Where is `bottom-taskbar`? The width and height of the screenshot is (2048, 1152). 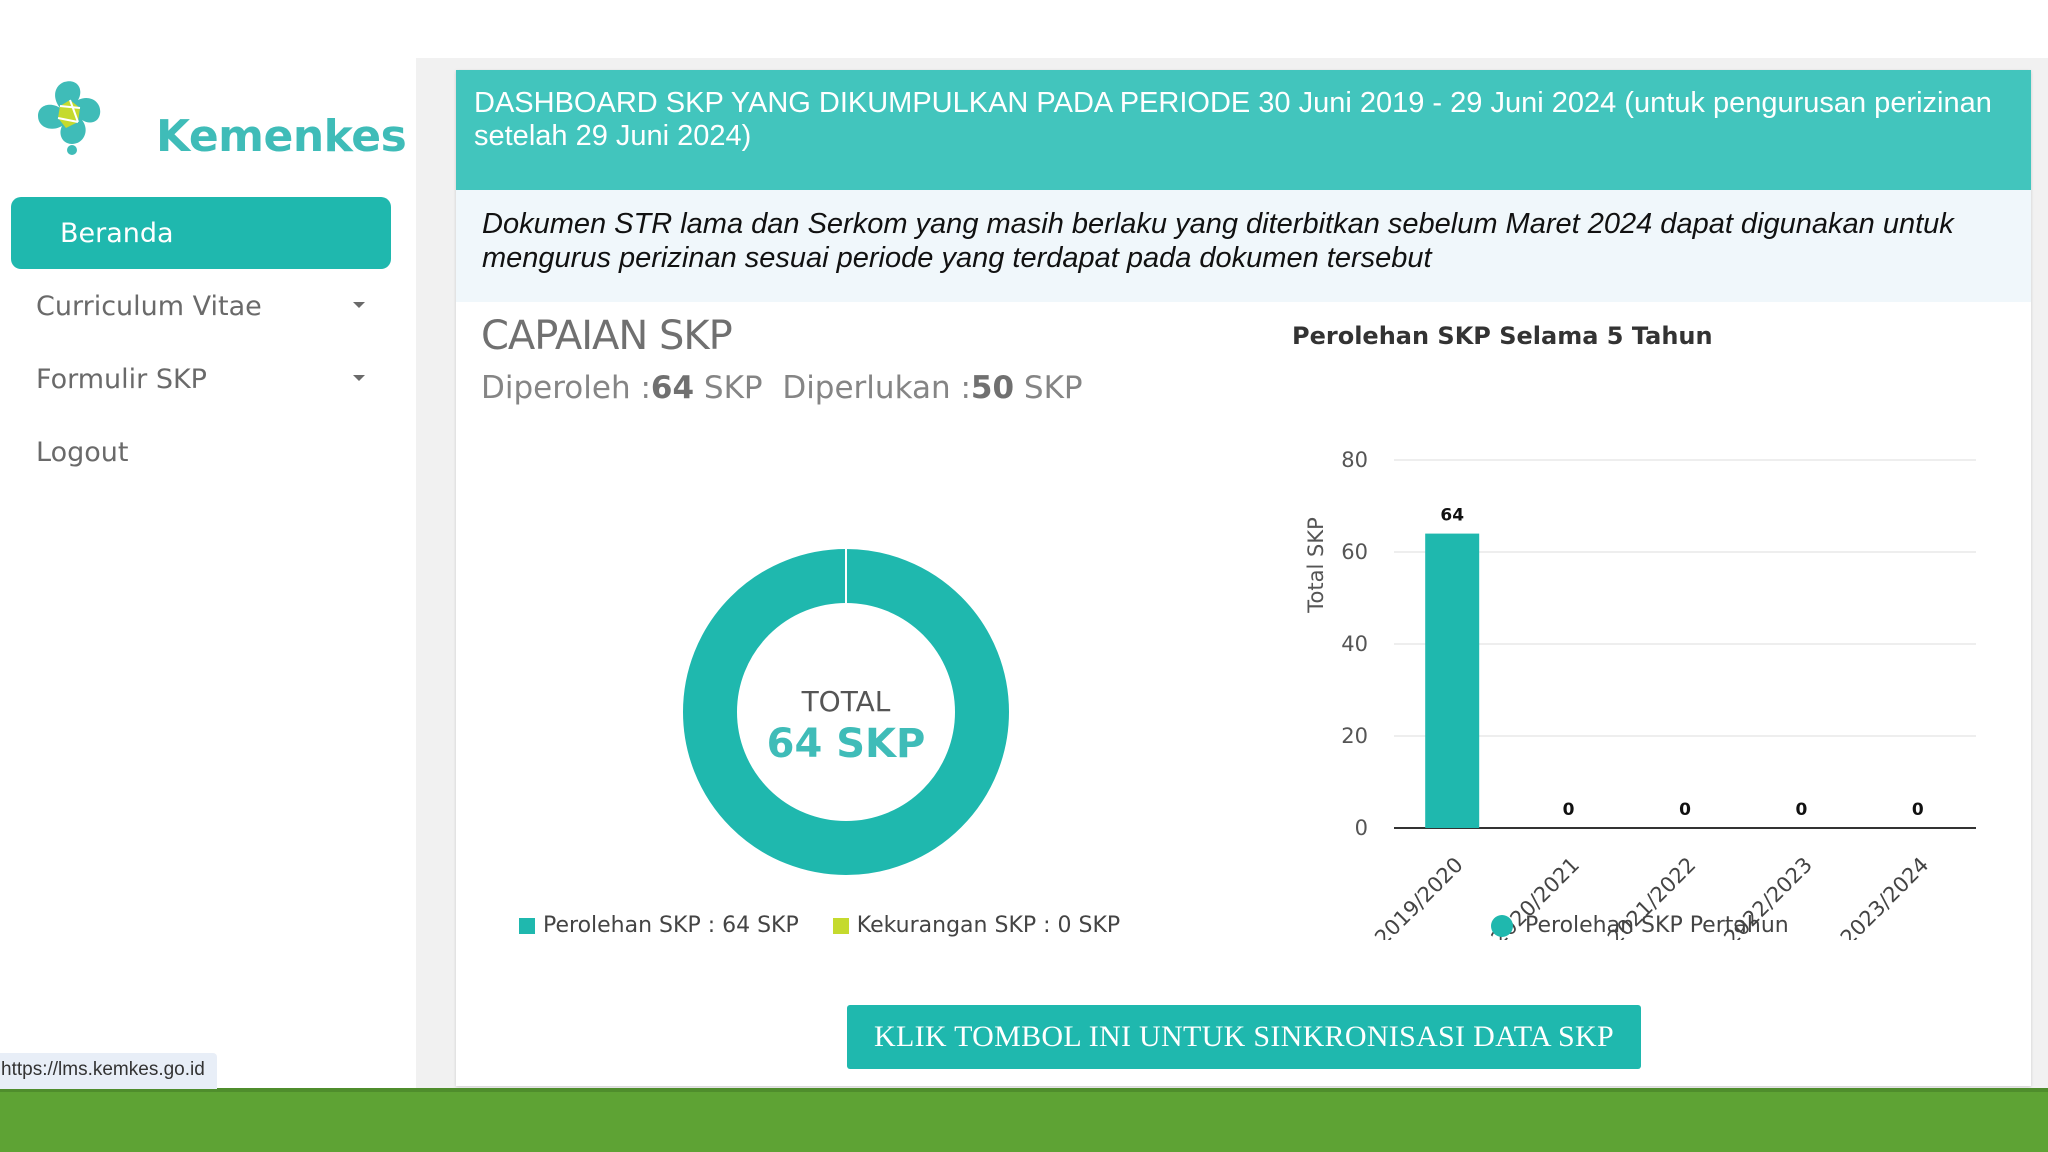
bottom-taskbar is located at coordinates (1024, 1120).